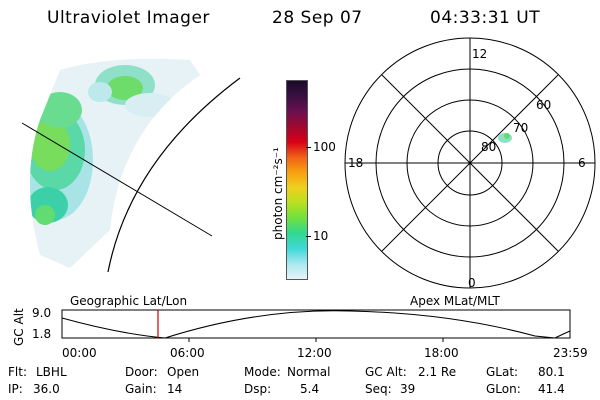 The width and height of the screenshot is (600, 400). Describe the element at coordinates (175, 389) in the screenshot. I see `gain-value: 14` at that location.